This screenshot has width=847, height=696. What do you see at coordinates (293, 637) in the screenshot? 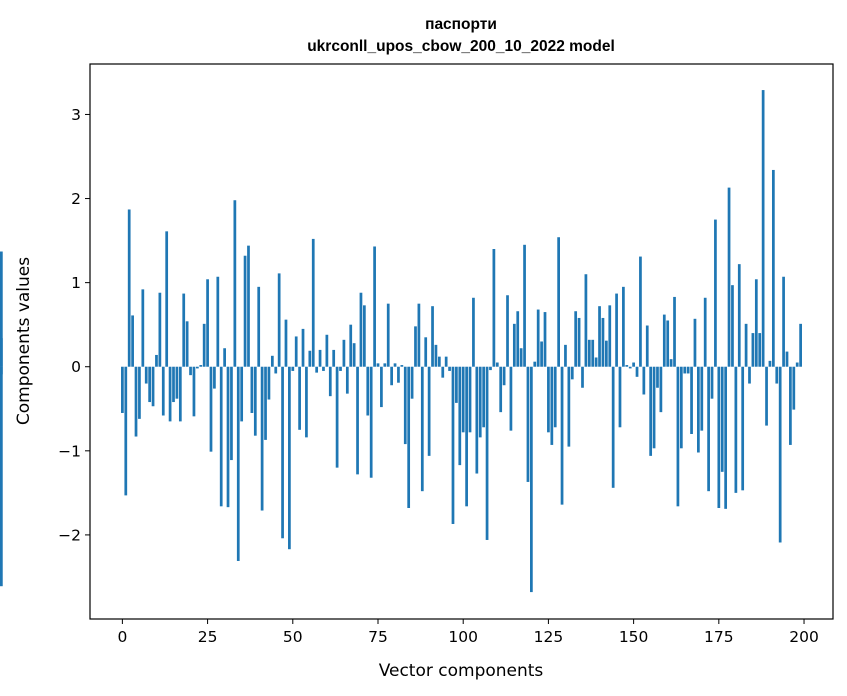
I see `x-tick-label: 50` at bounding box center [293, 637].